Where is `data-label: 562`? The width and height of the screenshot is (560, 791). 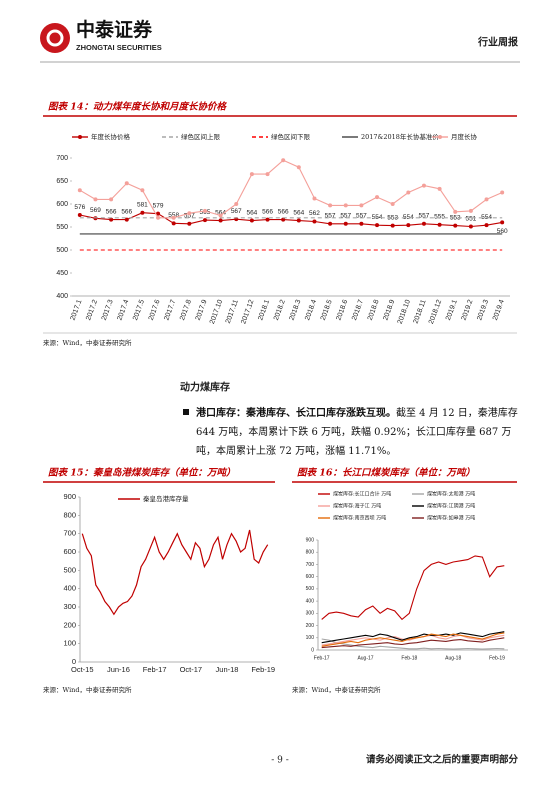 data-label: 562 is located at coordinates (314, 213).